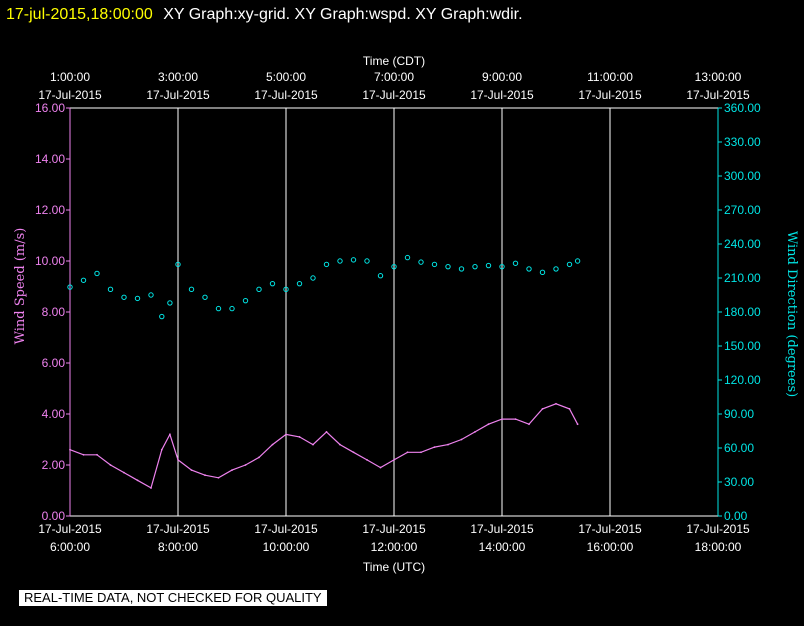  What do you see at coordinates (50, 108) in the screenshot?
I see `left-tick-label: 16.00` at bounding box center [50, 108].